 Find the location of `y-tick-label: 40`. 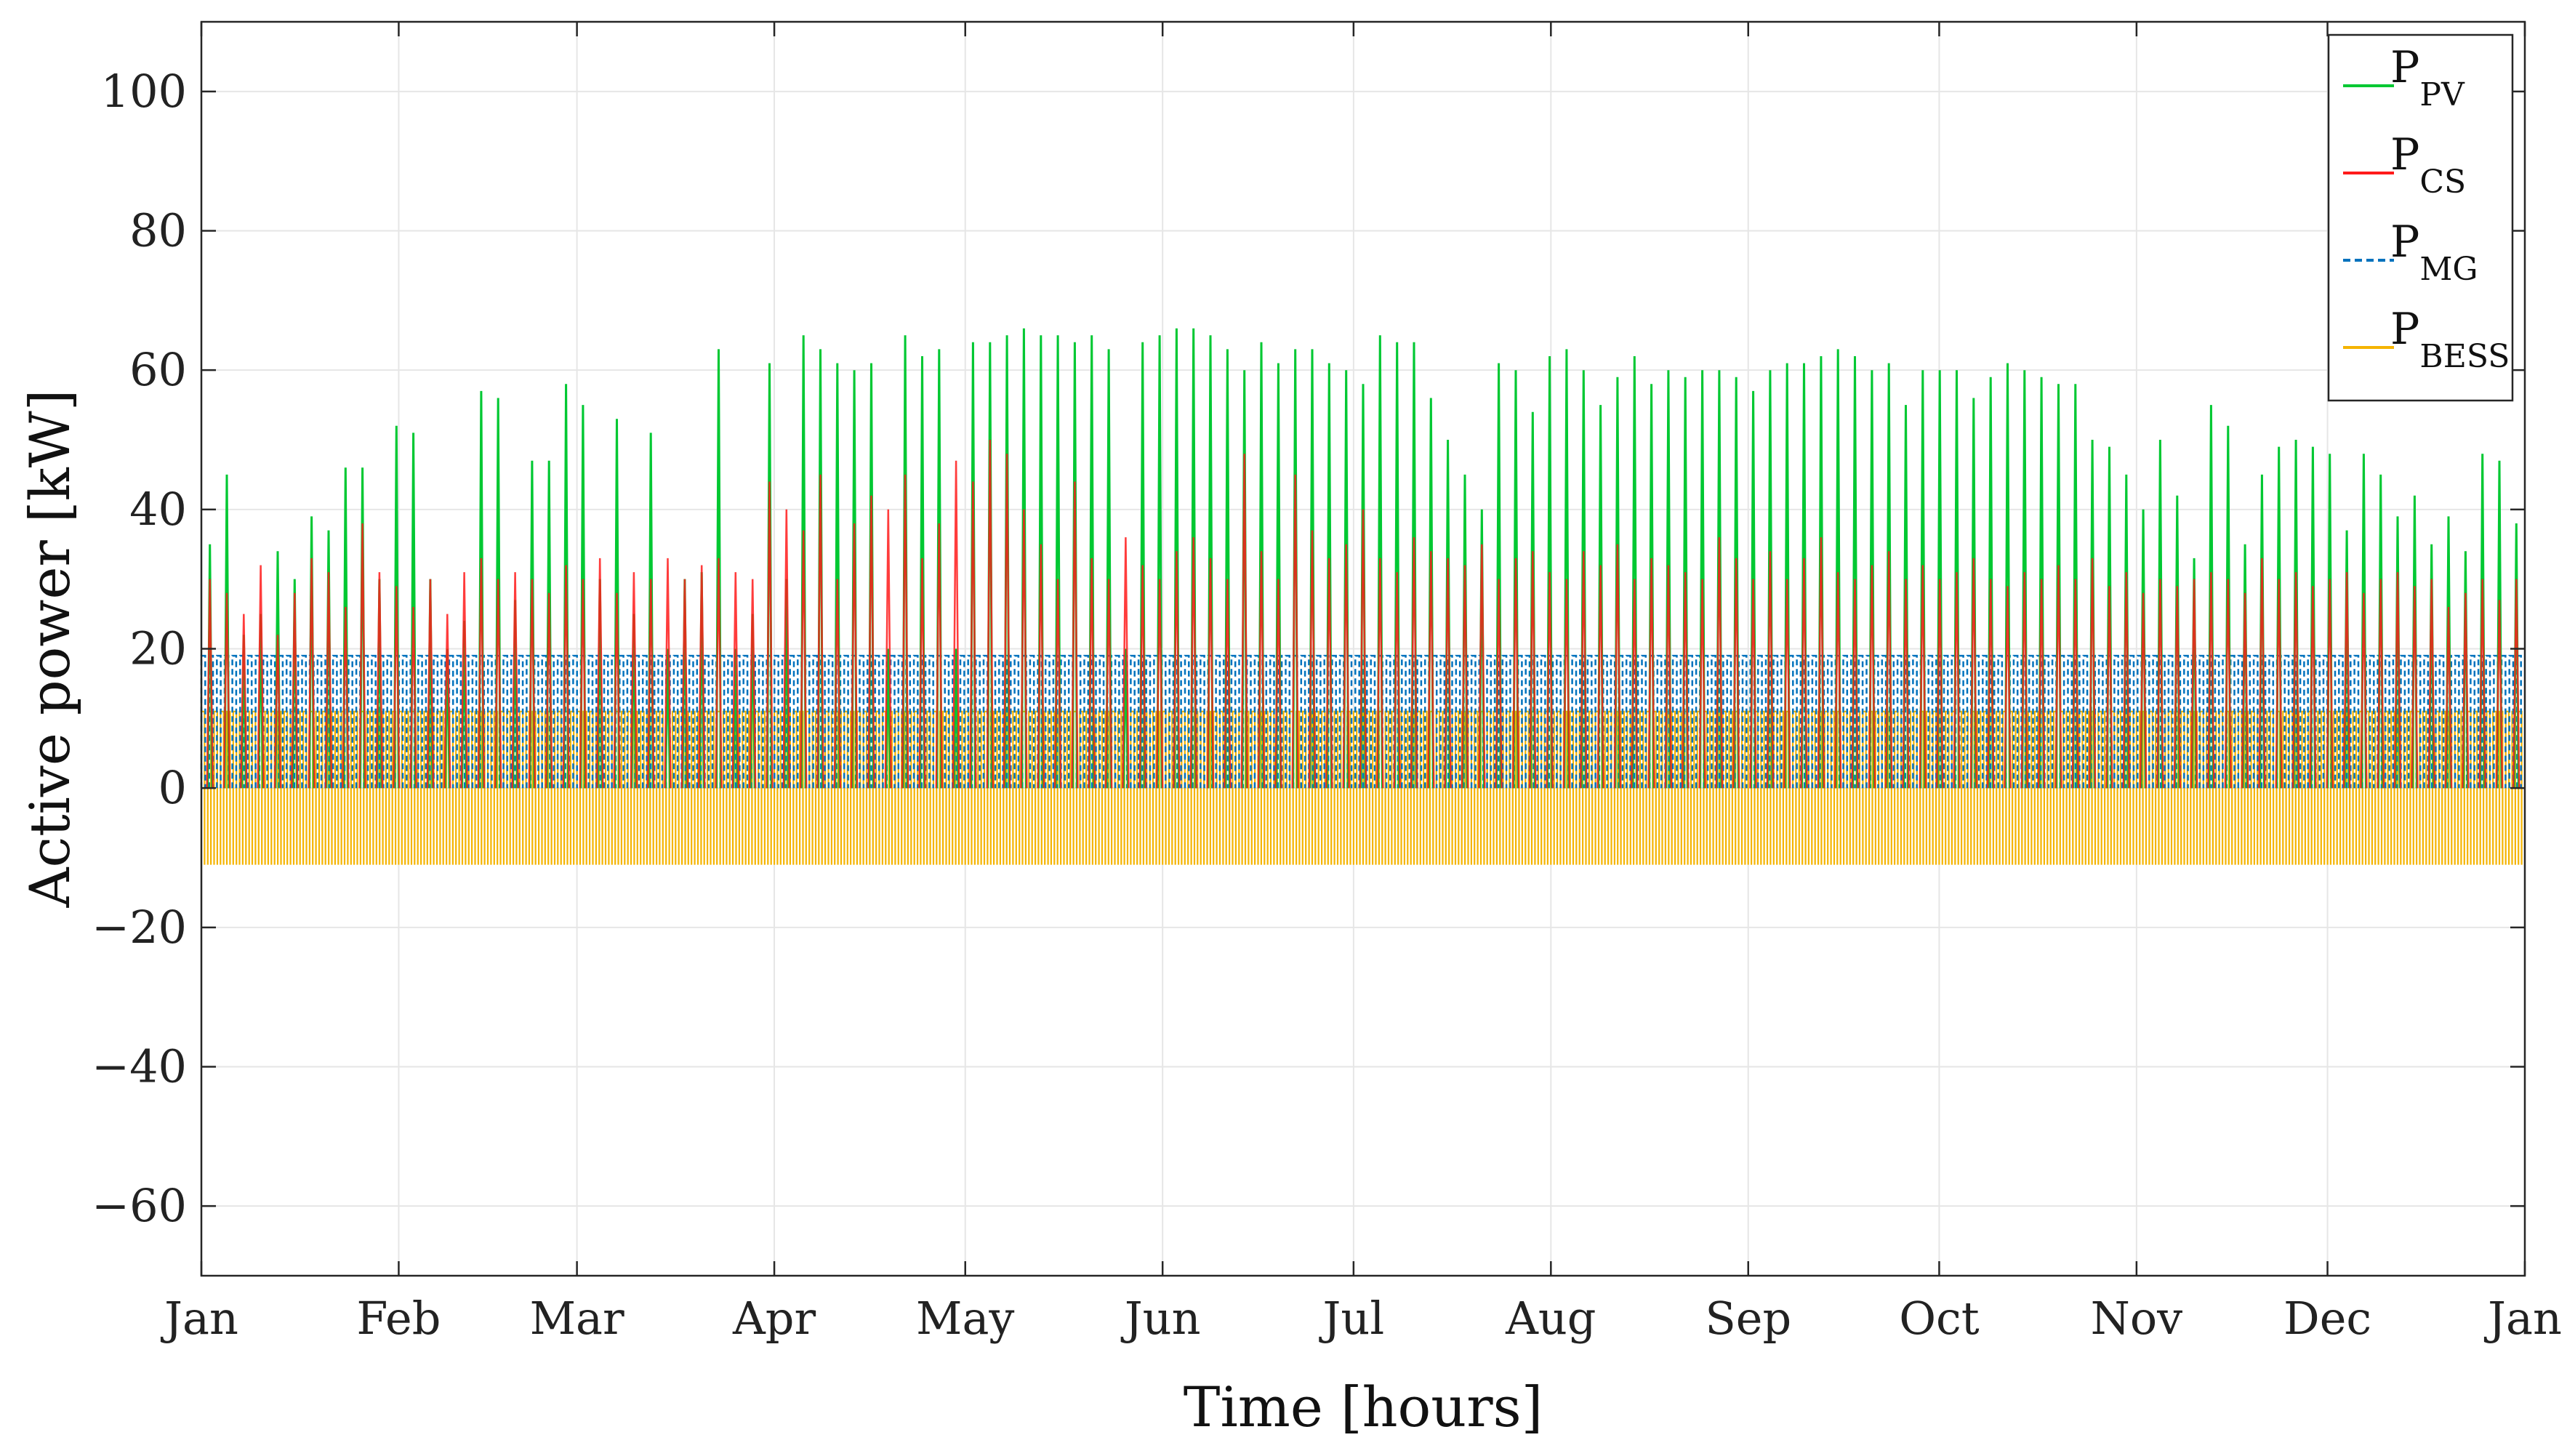

y-tick-label: 40 is located at coordinates (158, 509).